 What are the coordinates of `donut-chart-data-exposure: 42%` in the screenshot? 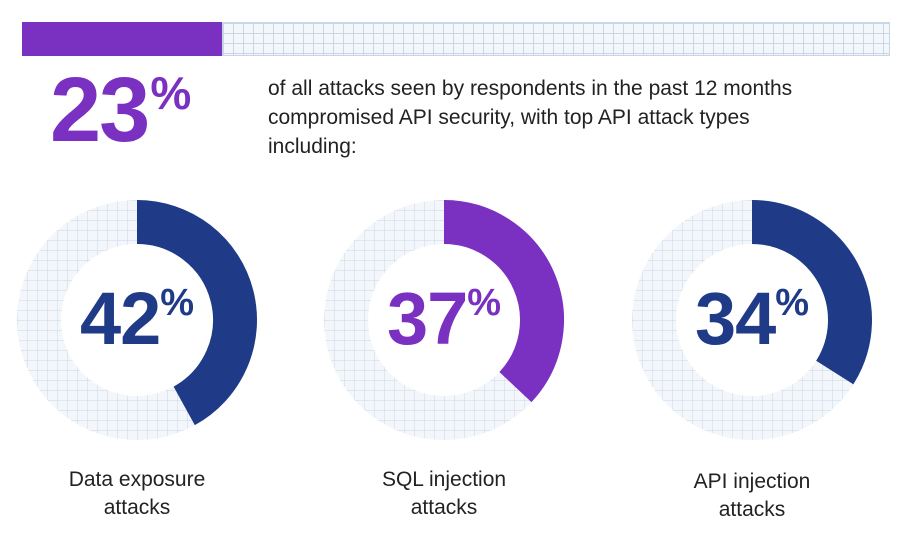 It's located at (137, 320).